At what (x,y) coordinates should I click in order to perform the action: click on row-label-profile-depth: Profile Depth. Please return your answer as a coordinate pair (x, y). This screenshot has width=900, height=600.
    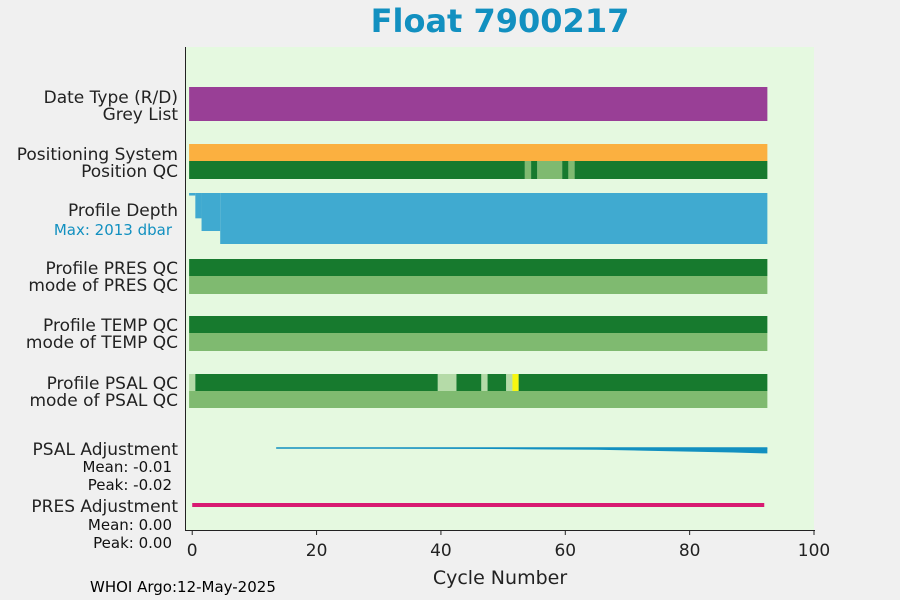
    Looking at the image, I should click on (123, 211).